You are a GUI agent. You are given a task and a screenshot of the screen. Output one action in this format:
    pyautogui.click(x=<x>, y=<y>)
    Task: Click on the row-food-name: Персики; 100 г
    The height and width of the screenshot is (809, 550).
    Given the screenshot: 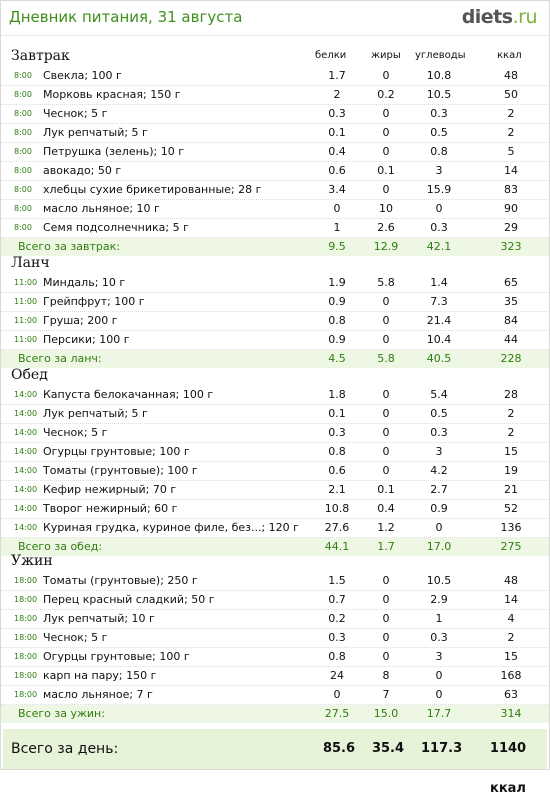 What is the action you would take?
    pyautogui.click(x=86, y=339)
    